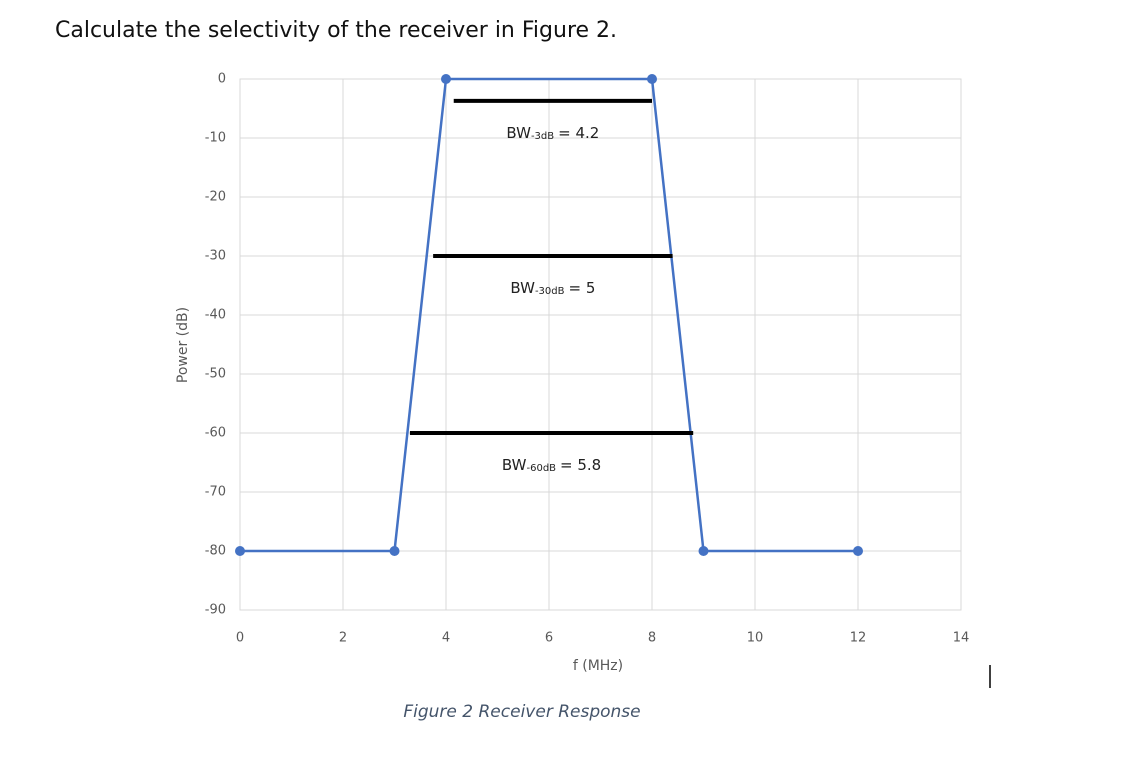 The height and width of the screenshot is (766, 1124). I want to click on x-tick-label: 4, so click(446, 638).